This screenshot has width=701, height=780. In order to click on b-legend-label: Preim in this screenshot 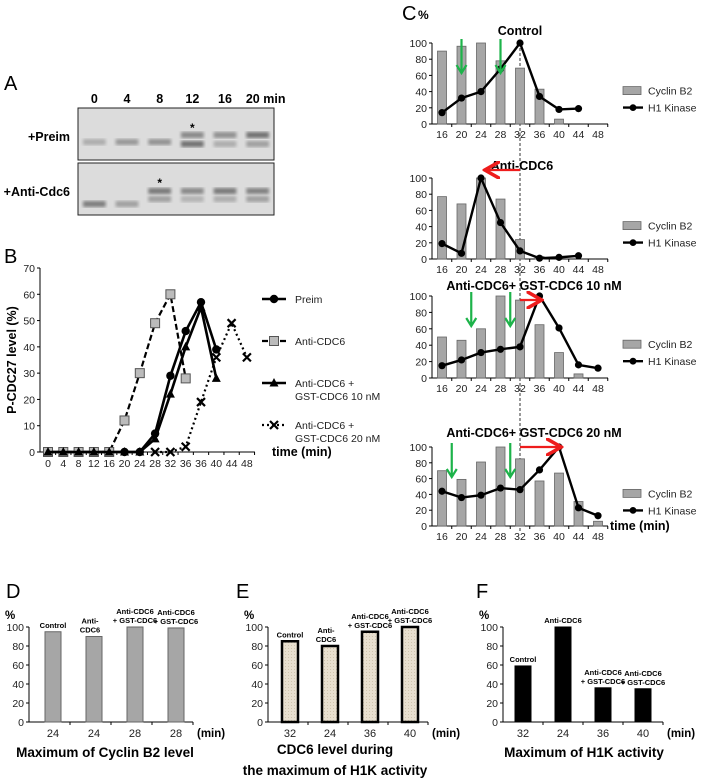, I will do `click(309, 300)`.